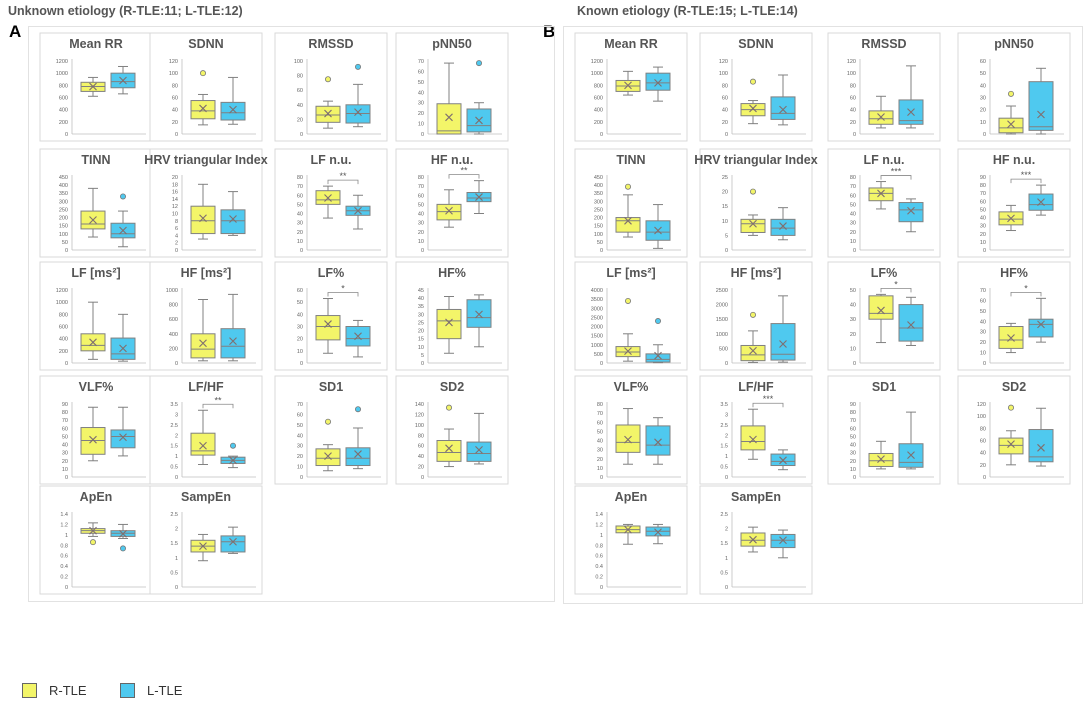  What do you see at coordinates (449, 322) in the screenshot?
I see `chart-a-hf-r-tle-mean-marker` at bounding box center [449, 322].